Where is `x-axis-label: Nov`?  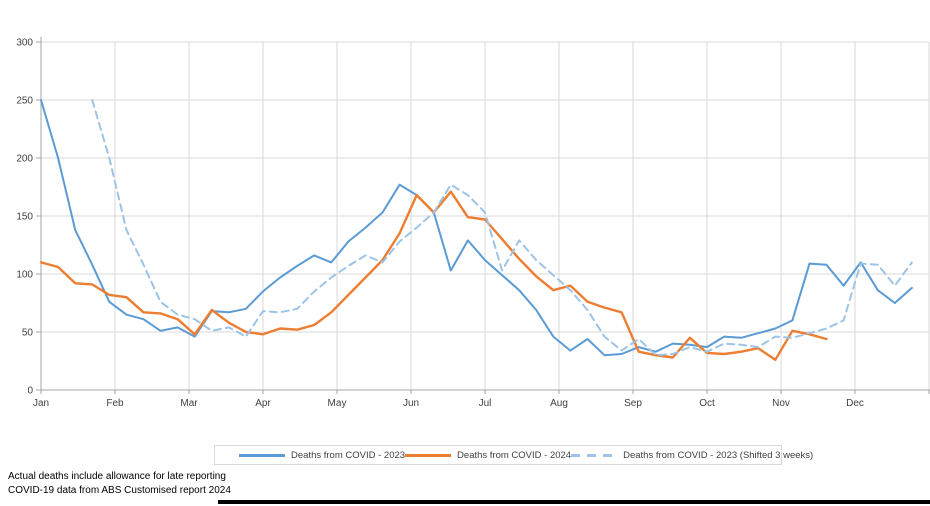 x-axis-label: Nov is located at coordinates (781, 403).